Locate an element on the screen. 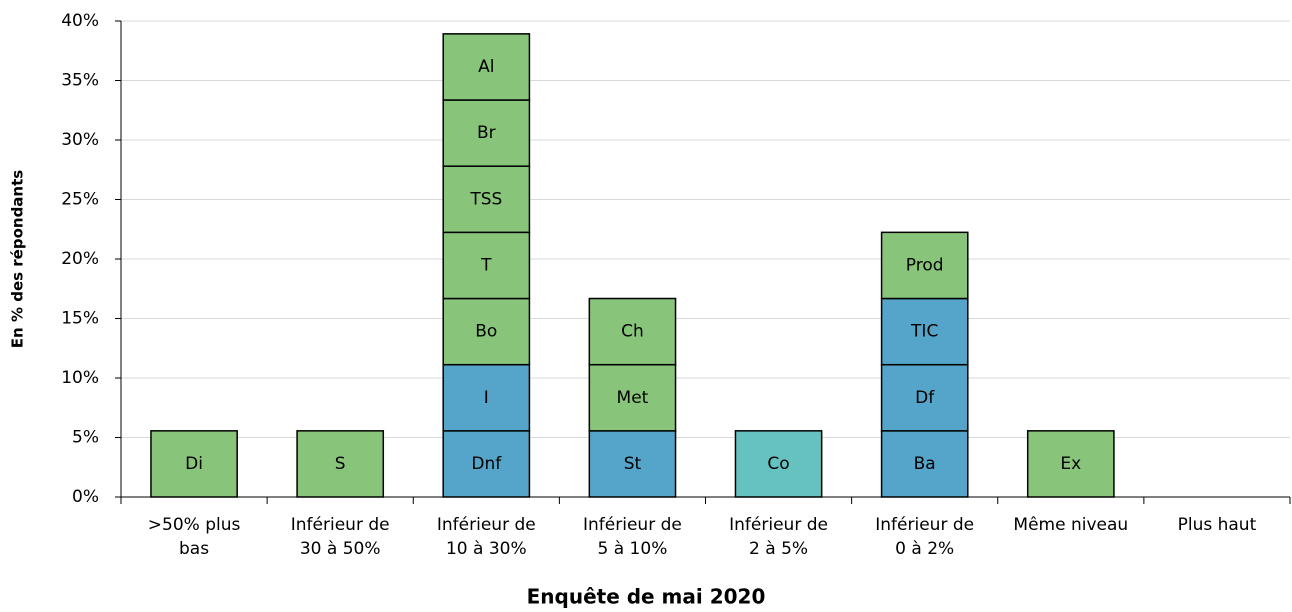 This screenshot has width=1292, height=612. segment-label: TSS is located at coordinates (485, 199).